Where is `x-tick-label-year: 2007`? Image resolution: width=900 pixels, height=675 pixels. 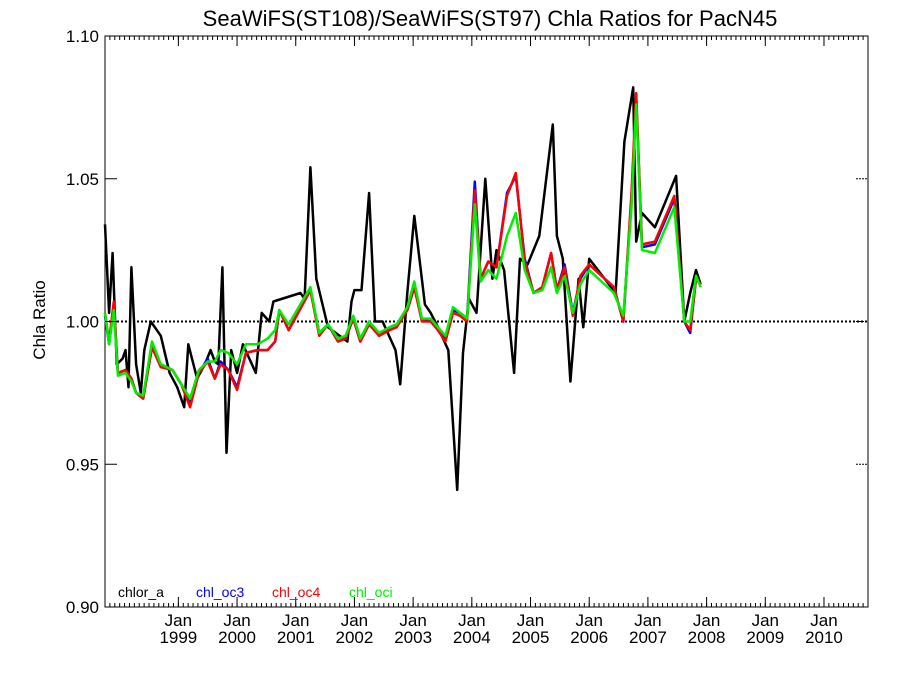
x-tick-label-year: 2007 is located at coordinates (648, 637).